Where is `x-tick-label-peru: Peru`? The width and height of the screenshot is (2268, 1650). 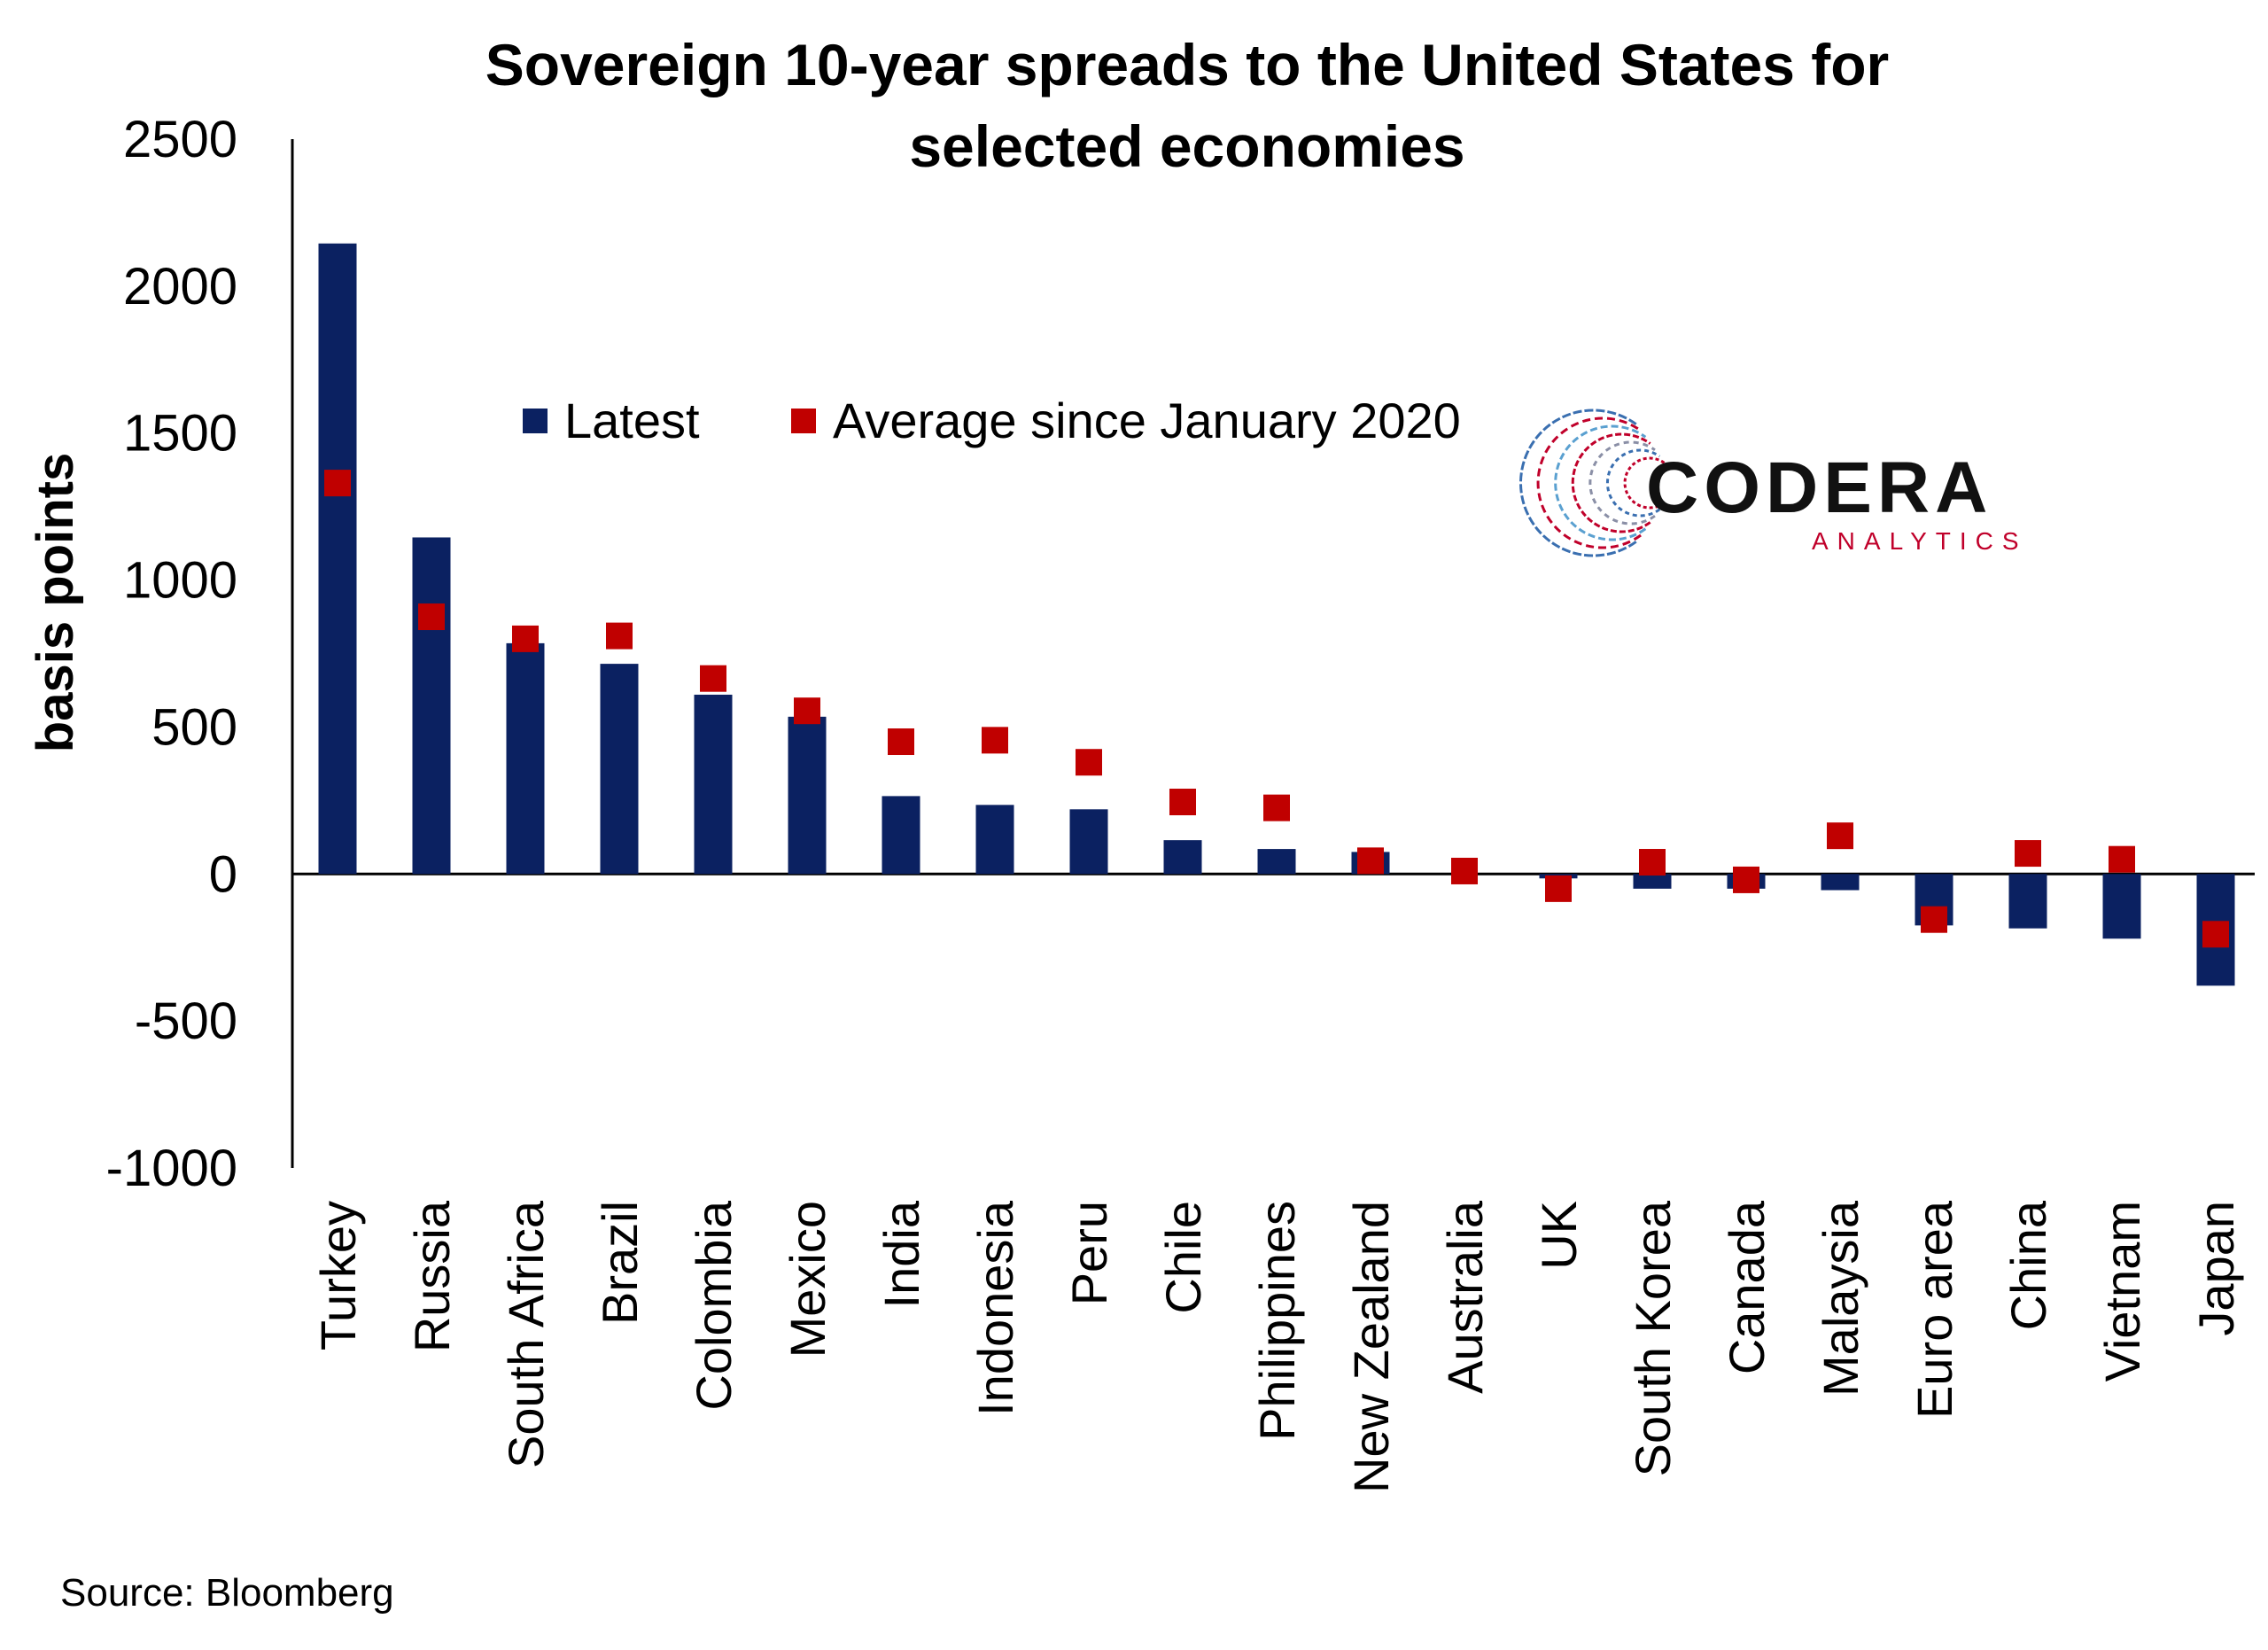 x-tick-label-peru: Peru is located at coordinates (1089, 1253).